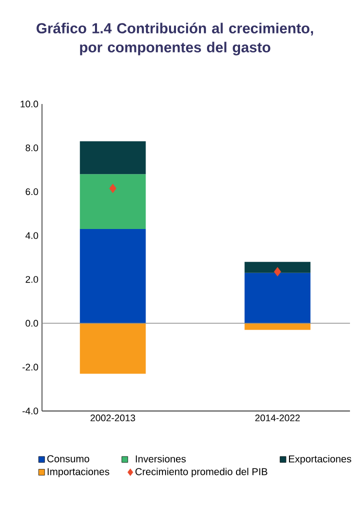 Image resolution: width=357 pixels, height=525 pixels. I want to click on chart-title: Gráfico 1.4 Contribución al crecimiento, por componentes del gasto, so click(175, 39).